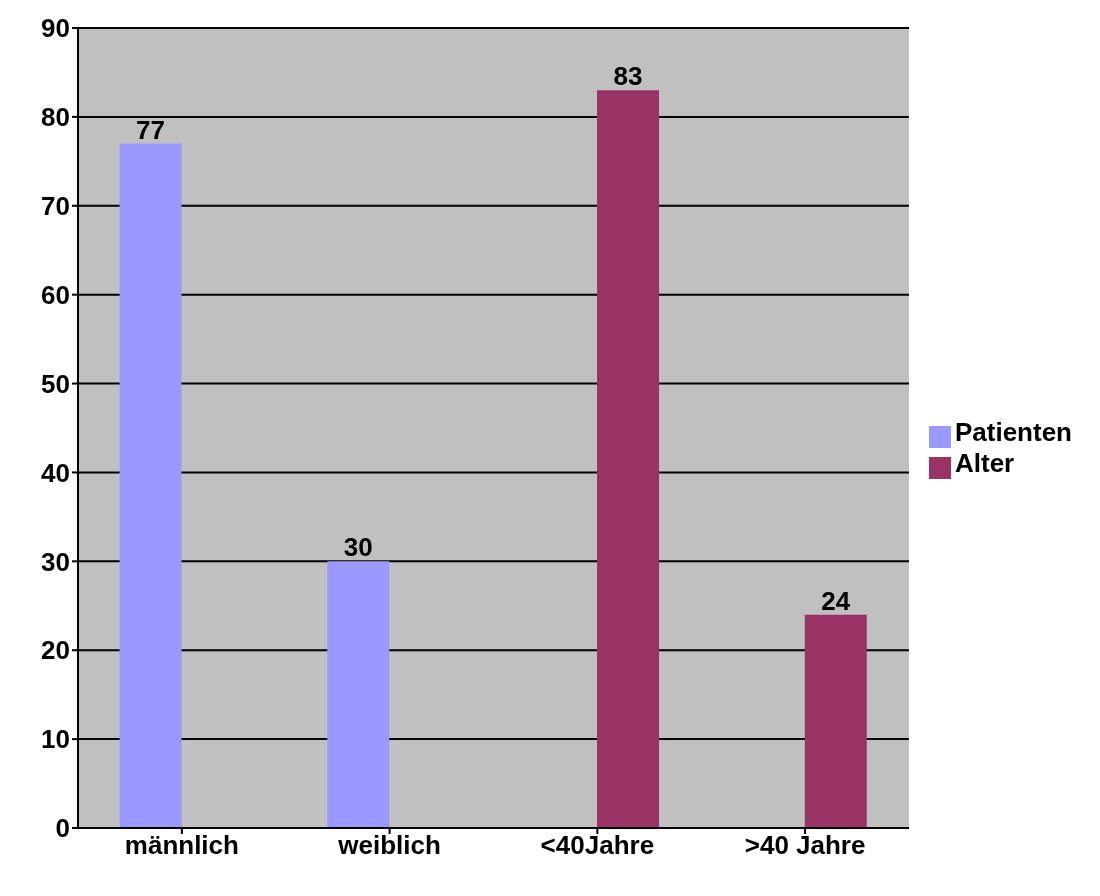  I want to click on legend-label: Alter, so click(984, 463).